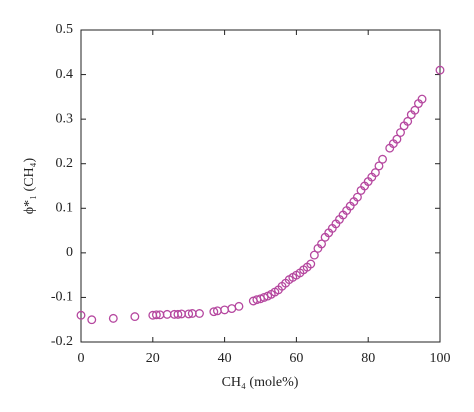 This screenshot has width=474, height=412. What do you see at coordinates (153, 358) in the screenshot?
I see `x-tick-label: 20` at bounding box center [153, 358].